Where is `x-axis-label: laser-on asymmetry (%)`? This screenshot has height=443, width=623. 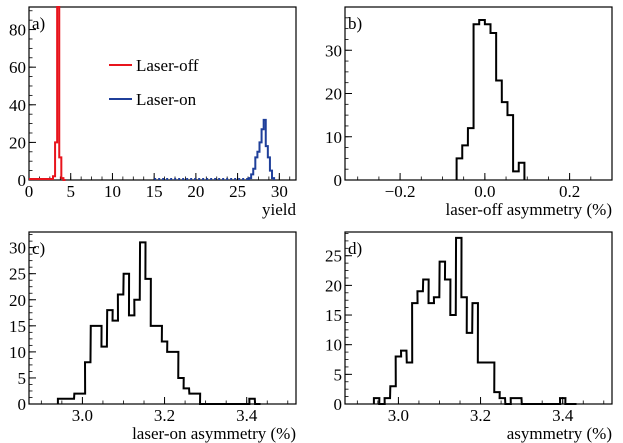 x-axis-label: laser-on asymmetry (%) is located at coordinates (214, 433).